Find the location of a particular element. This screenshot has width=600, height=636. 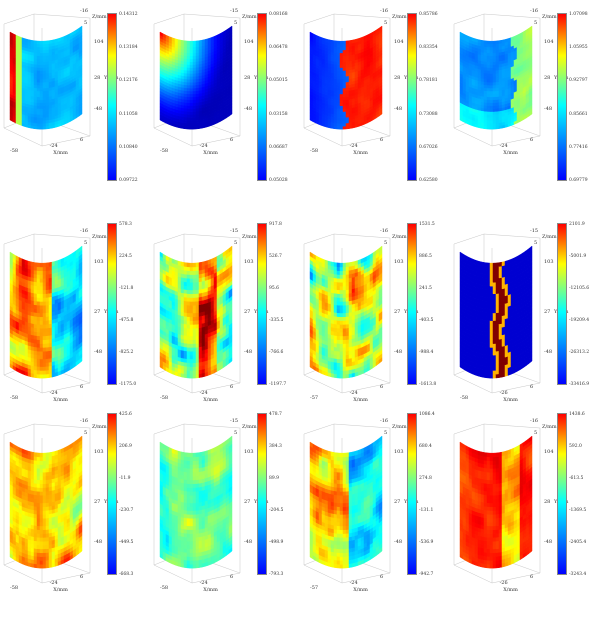

colorbar-tick-label: 0.85786 is located at coordinates (428, 14).